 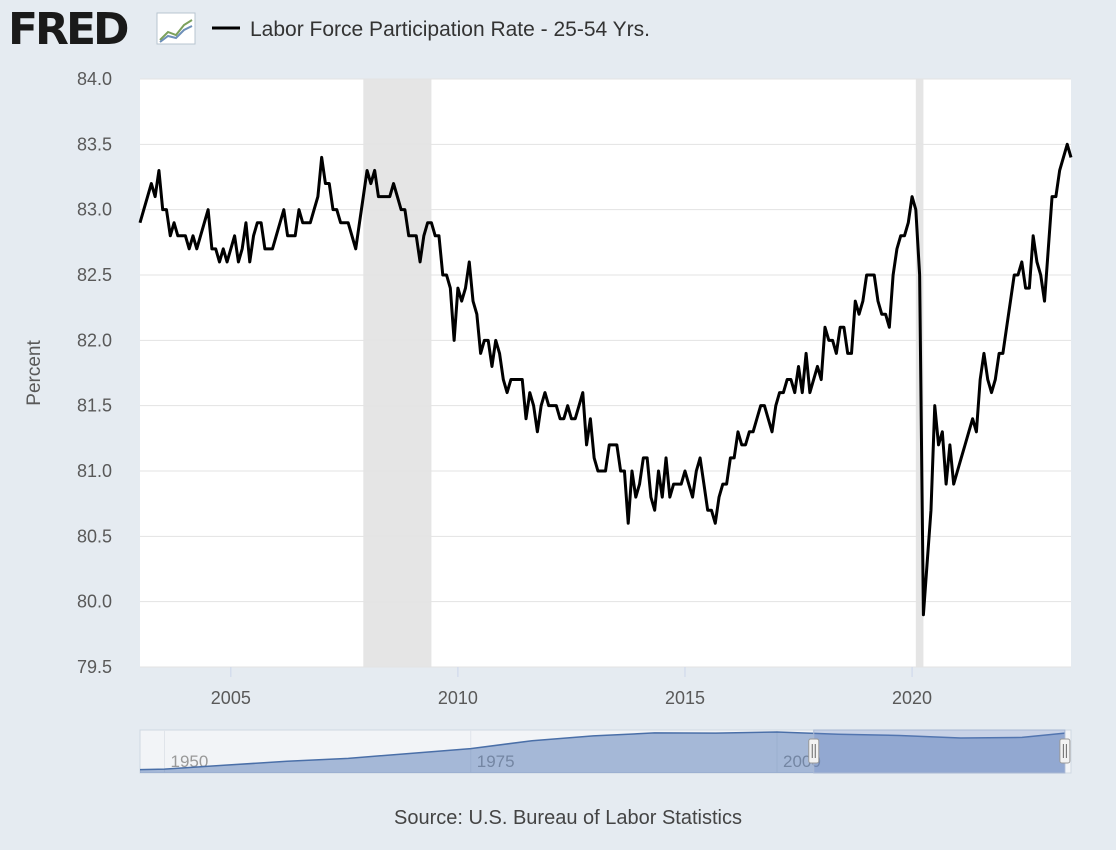 I want to click on x-tick-label: 2010, so click(x=458, y=698).